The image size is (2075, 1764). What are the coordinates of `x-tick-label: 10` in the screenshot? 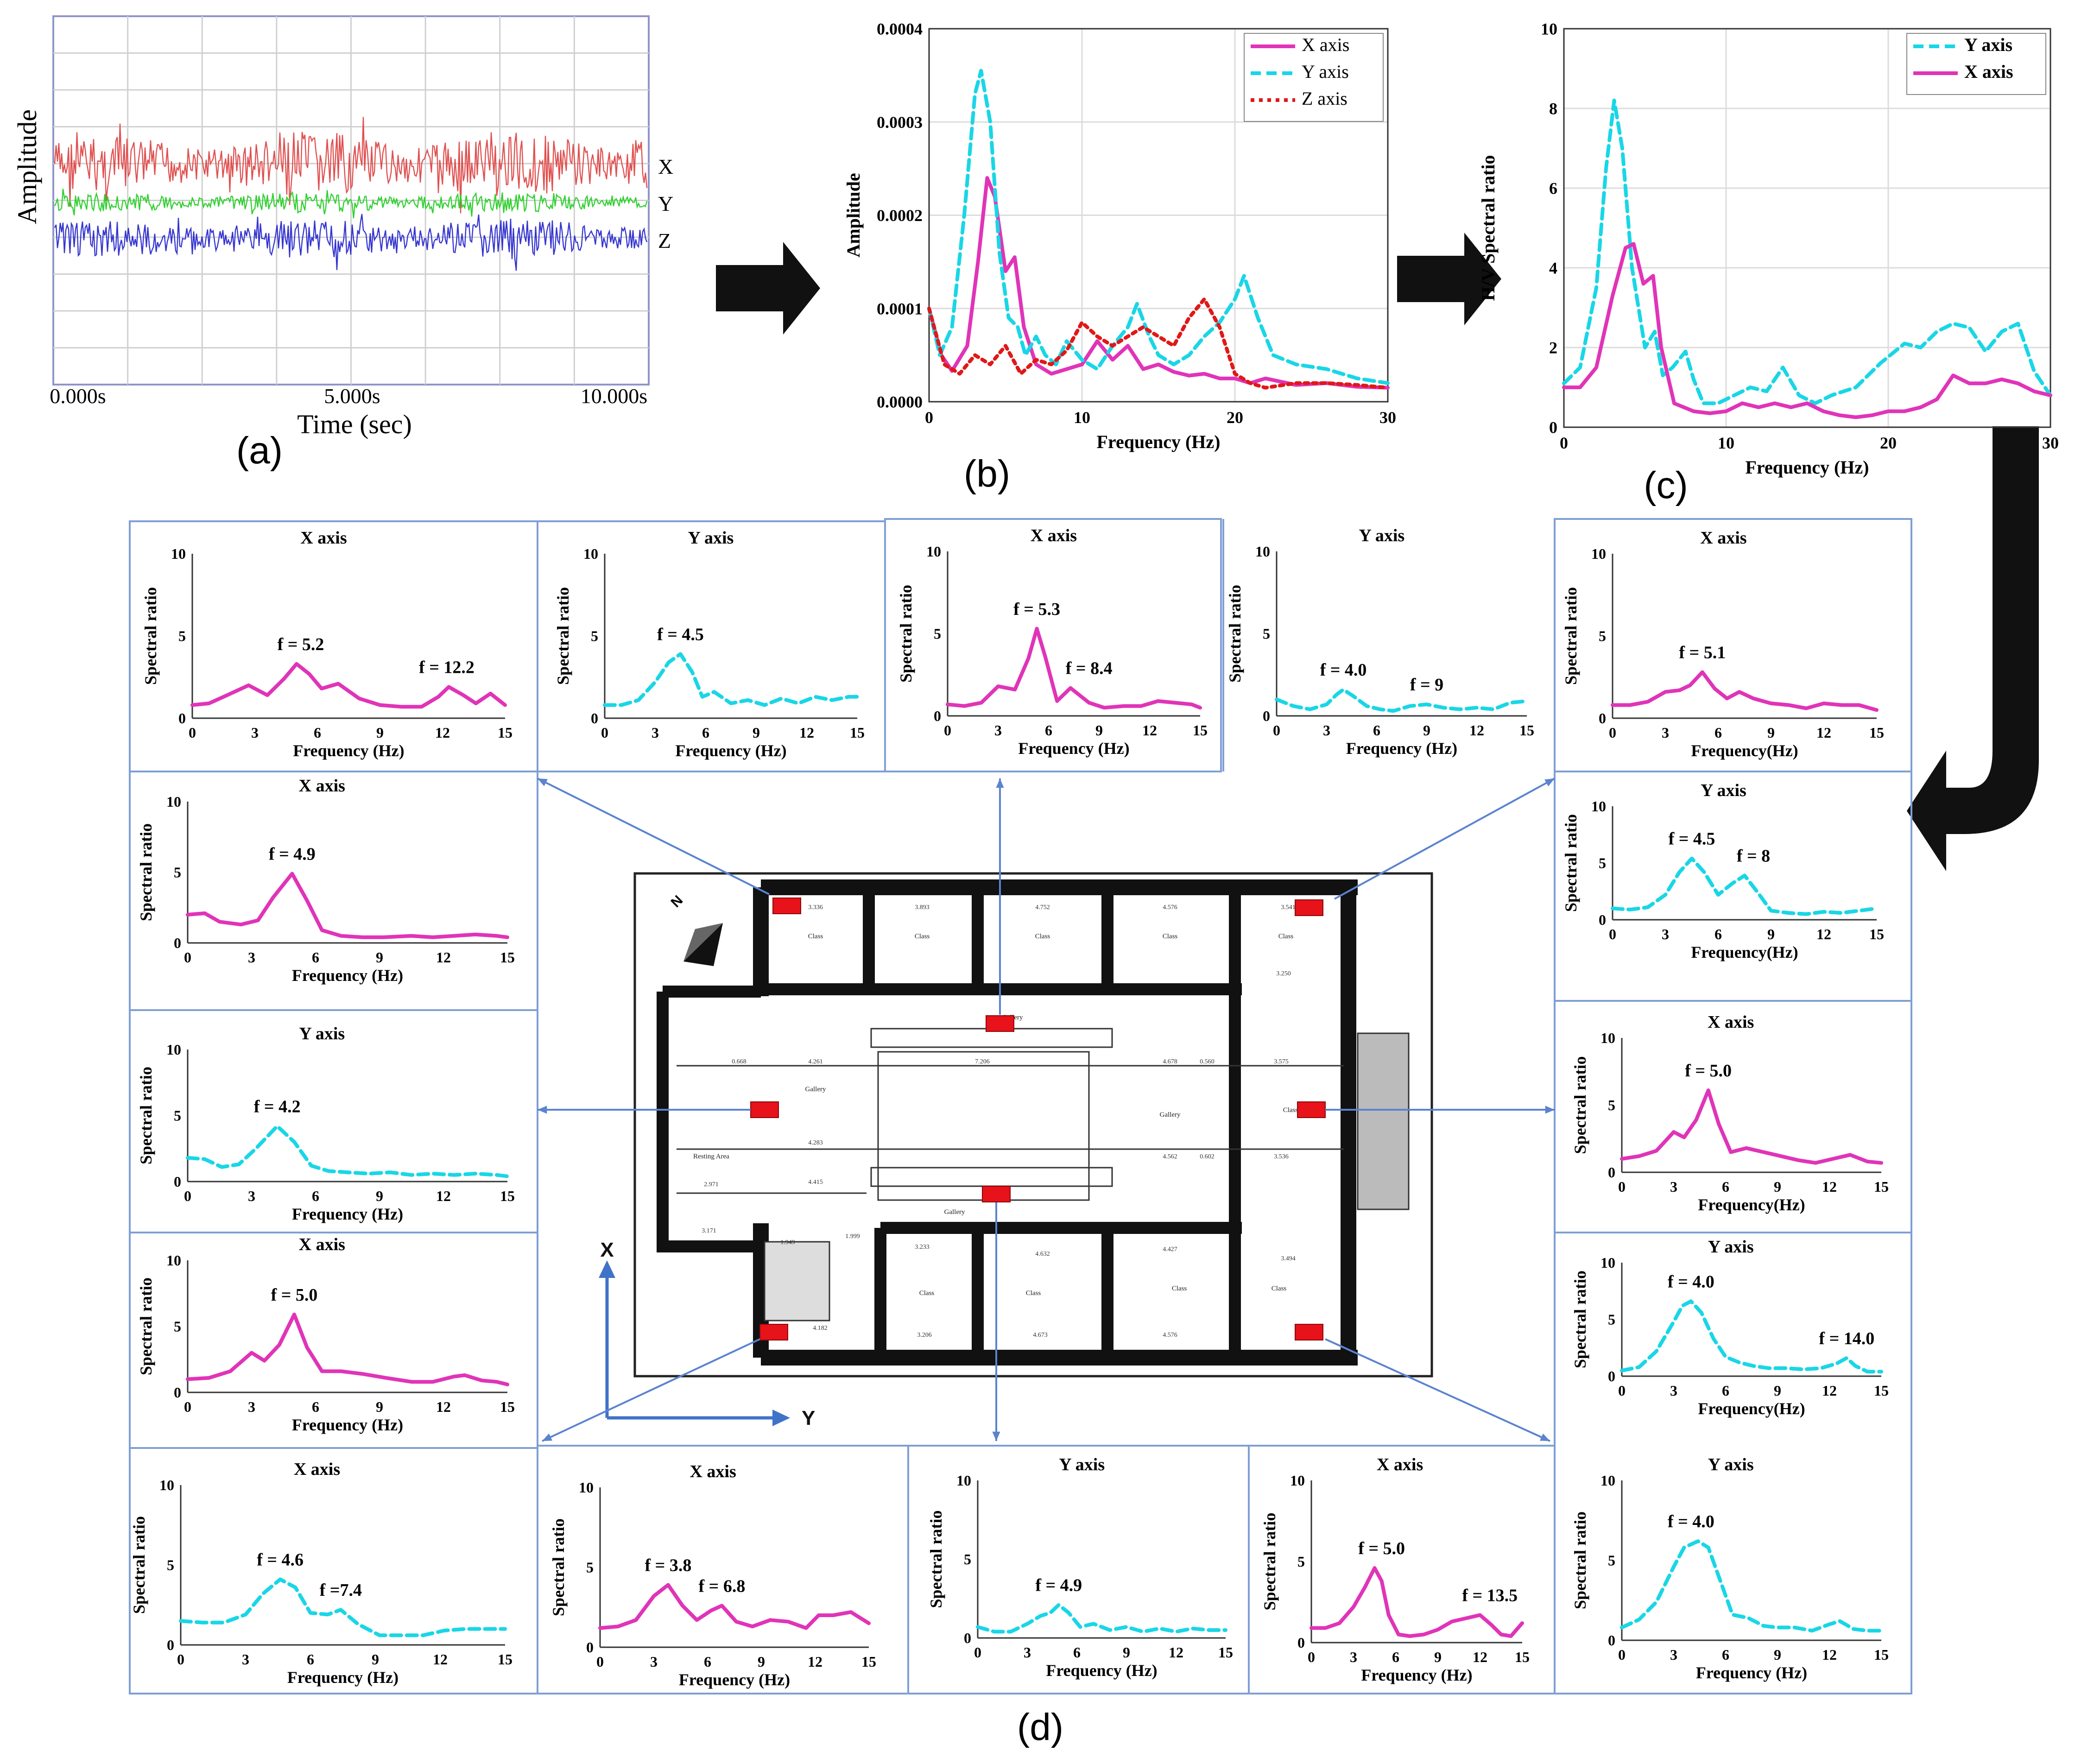 It's located at (1082, 417).